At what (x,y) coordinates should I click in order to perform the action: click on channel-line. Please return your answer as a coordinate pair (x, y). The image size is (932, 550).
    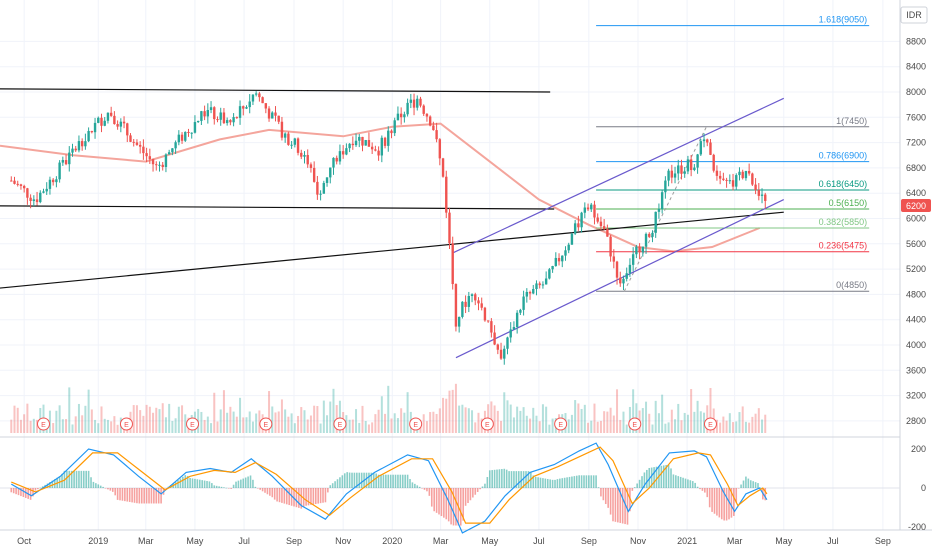
    Looking at the image, I should click on (618, 175).